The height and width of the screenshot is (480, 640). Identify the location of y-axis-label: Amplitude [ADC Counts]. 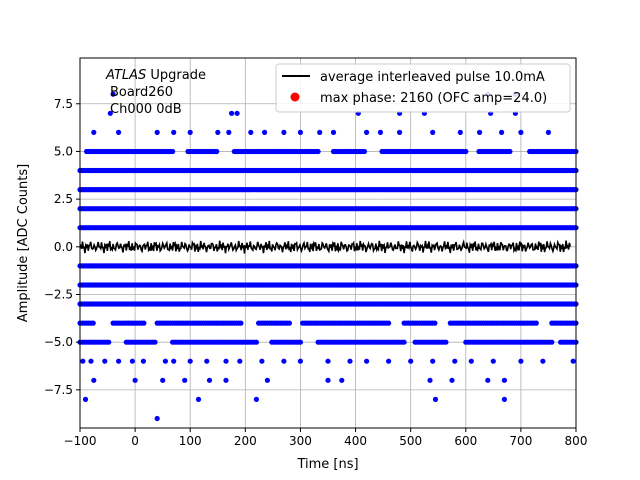
(23, 243).